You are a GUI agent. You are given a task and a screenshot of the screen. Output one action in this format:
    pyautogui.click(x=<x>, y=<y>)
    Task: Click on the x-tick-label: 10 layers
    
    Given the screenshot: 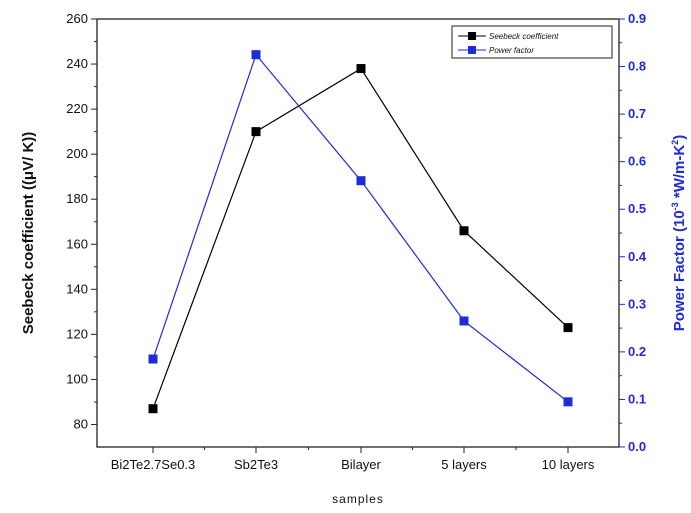 What is the action you would take?
    pyautogui.click(x=568, y=464)
    